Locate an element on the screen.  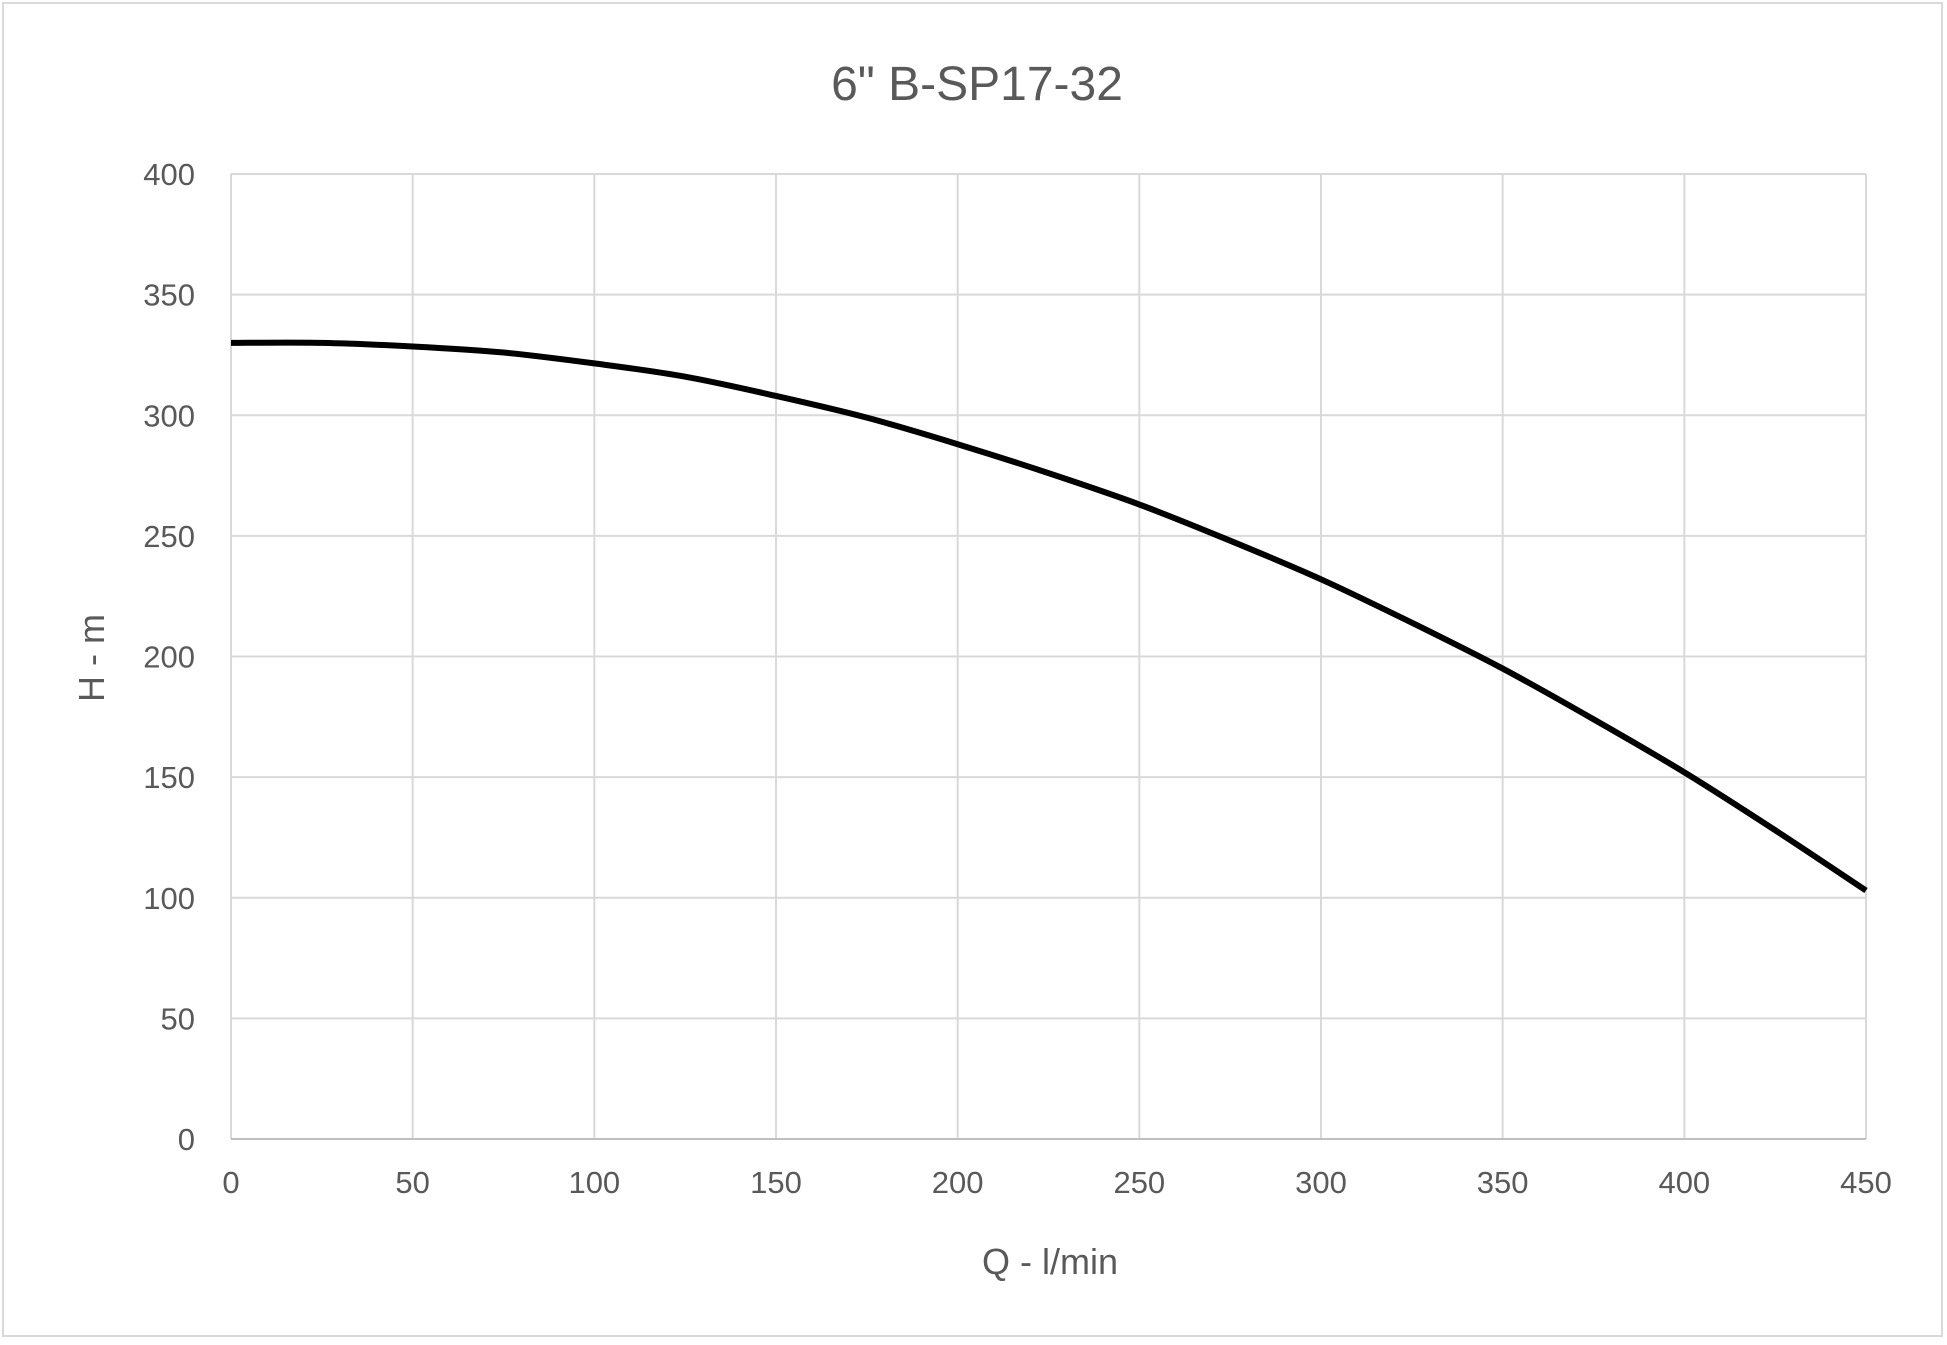
x-tick-label: 200 is located at coordinates (958, 1182).